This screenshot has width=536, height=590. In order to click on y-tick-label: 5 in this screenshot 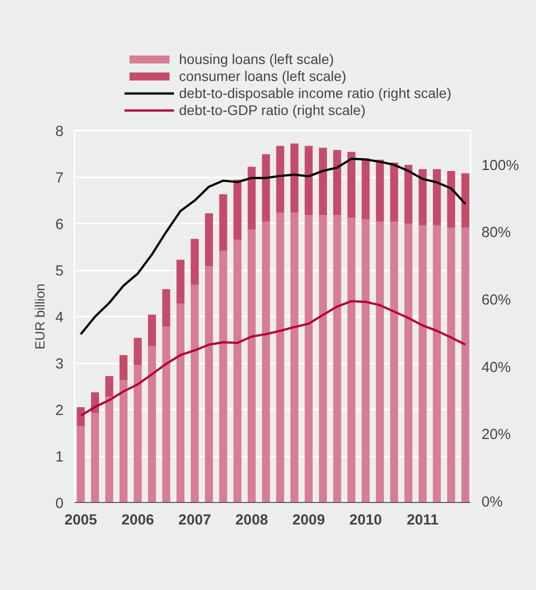, I will do `click(59, 272)`.